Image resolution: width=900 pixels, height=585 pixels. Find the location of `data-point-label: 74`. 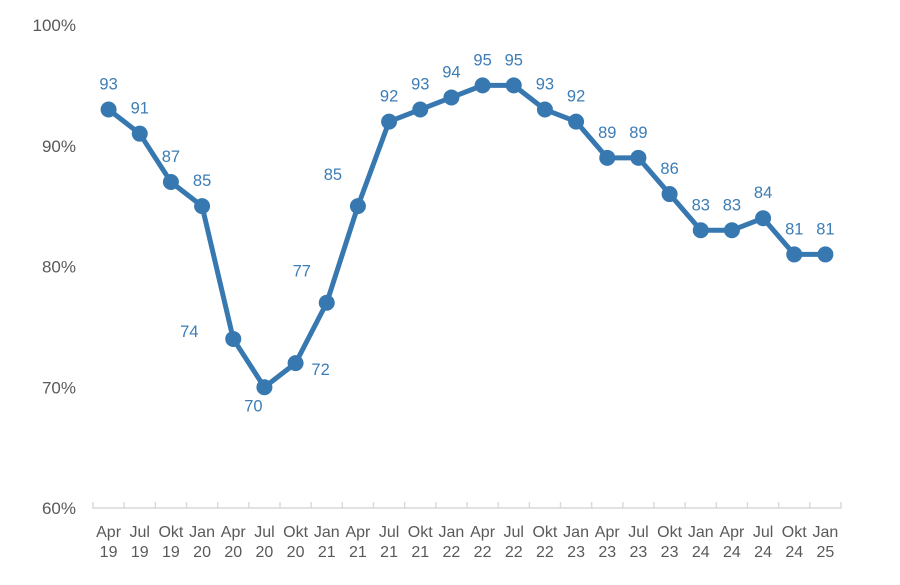

data-point-label: 74 is located at coordinates (189, 332).